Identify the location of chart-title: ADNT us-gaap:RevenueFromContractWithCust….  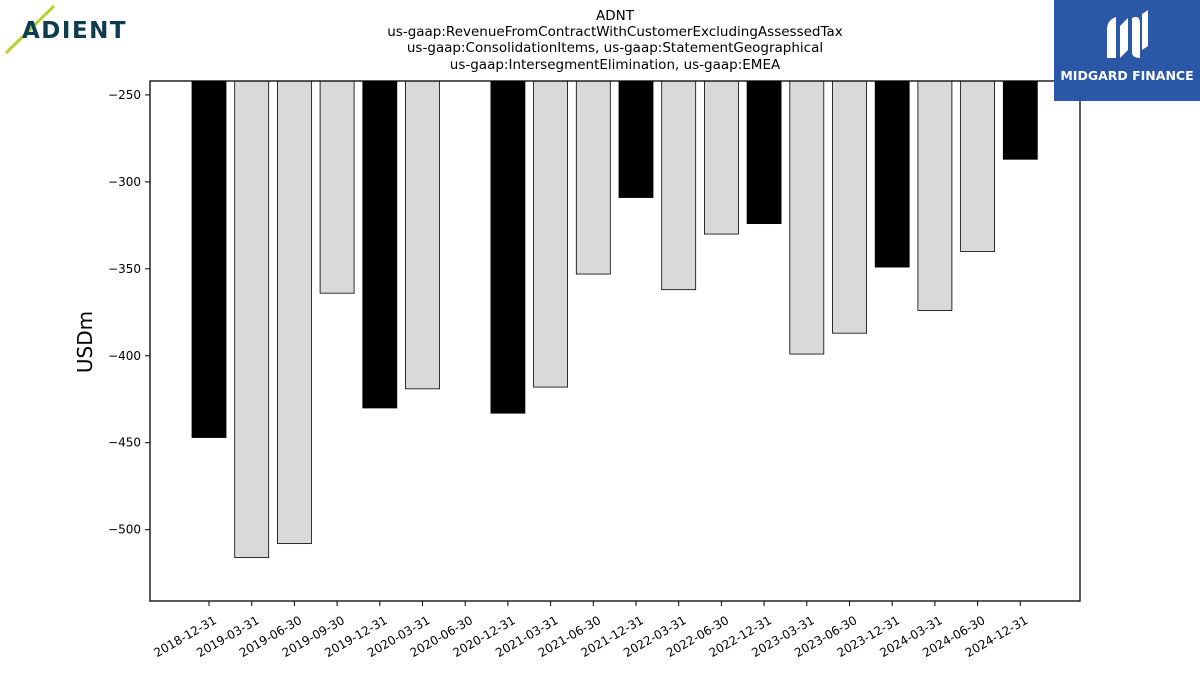
(615, 40).